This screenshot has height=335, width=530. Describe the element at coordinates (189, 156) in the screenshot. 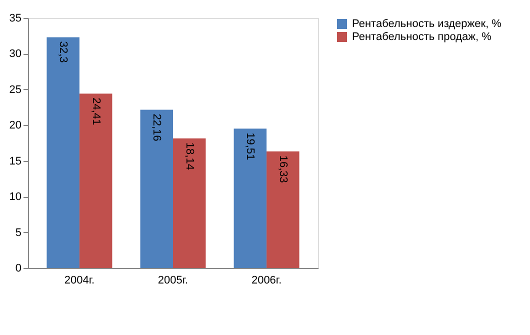

I see `data-label: 18,14` at that location.